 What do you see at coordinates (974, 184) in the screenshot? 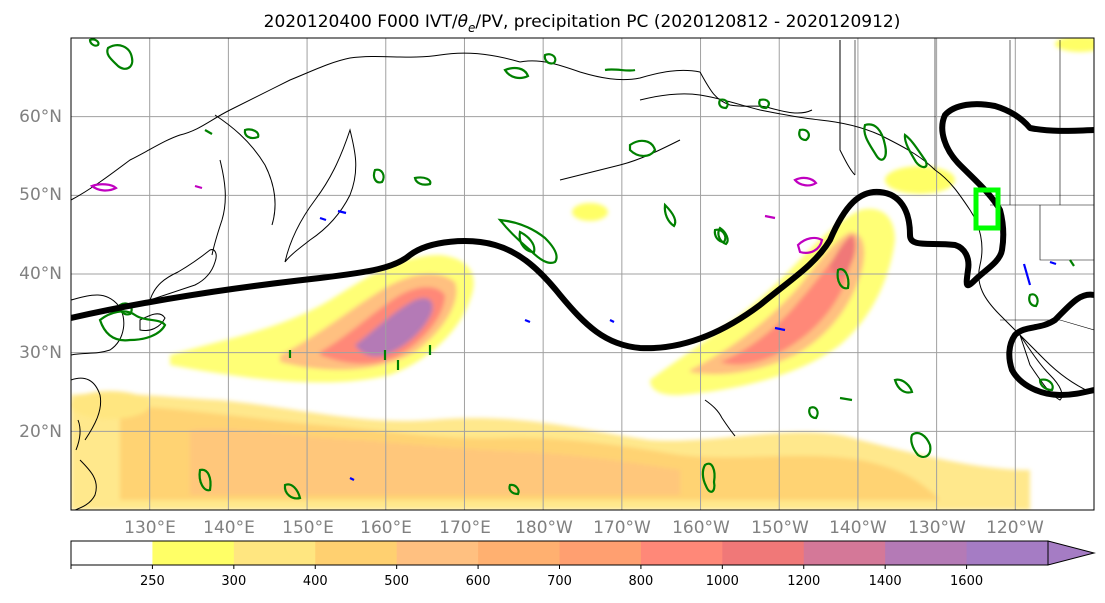
I see `country-borders` at bounding box center [974, 184].